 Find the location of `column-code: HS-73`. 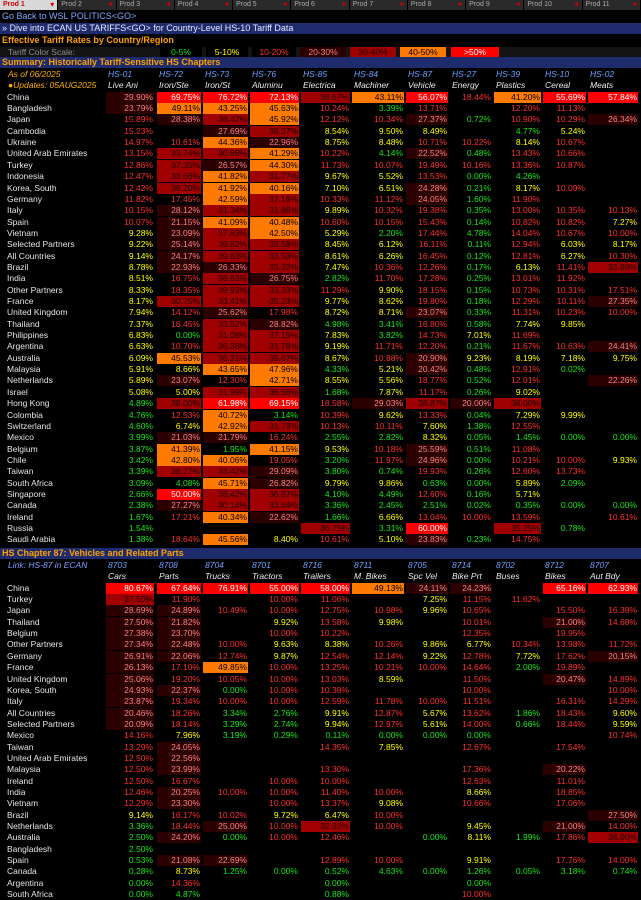

column-code: HS-73 is located at coordinates (217, 74).